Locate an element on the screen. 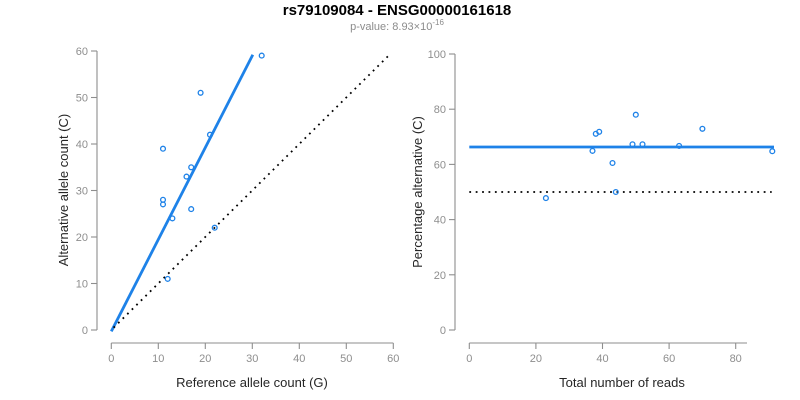 The width and height of the screenshot is (800, 400). figure-subtitle: p-value: 8.93×10-16 is located at coordinates (397, 25).